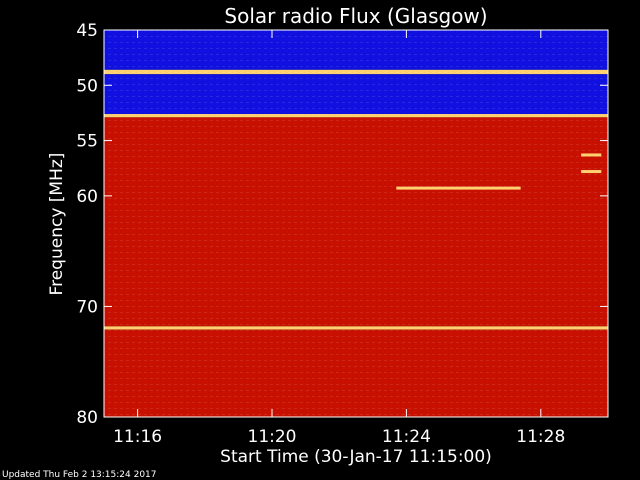 The height and width of the screenshot is (480, 640). I want to click on x-tick-label-1: 11:20, so click(272, 437).